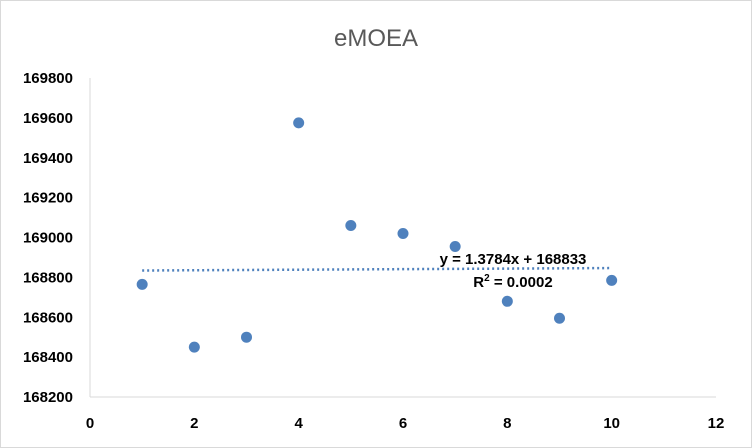  I want to click on x-tick-label: 8, so click(507, 423).